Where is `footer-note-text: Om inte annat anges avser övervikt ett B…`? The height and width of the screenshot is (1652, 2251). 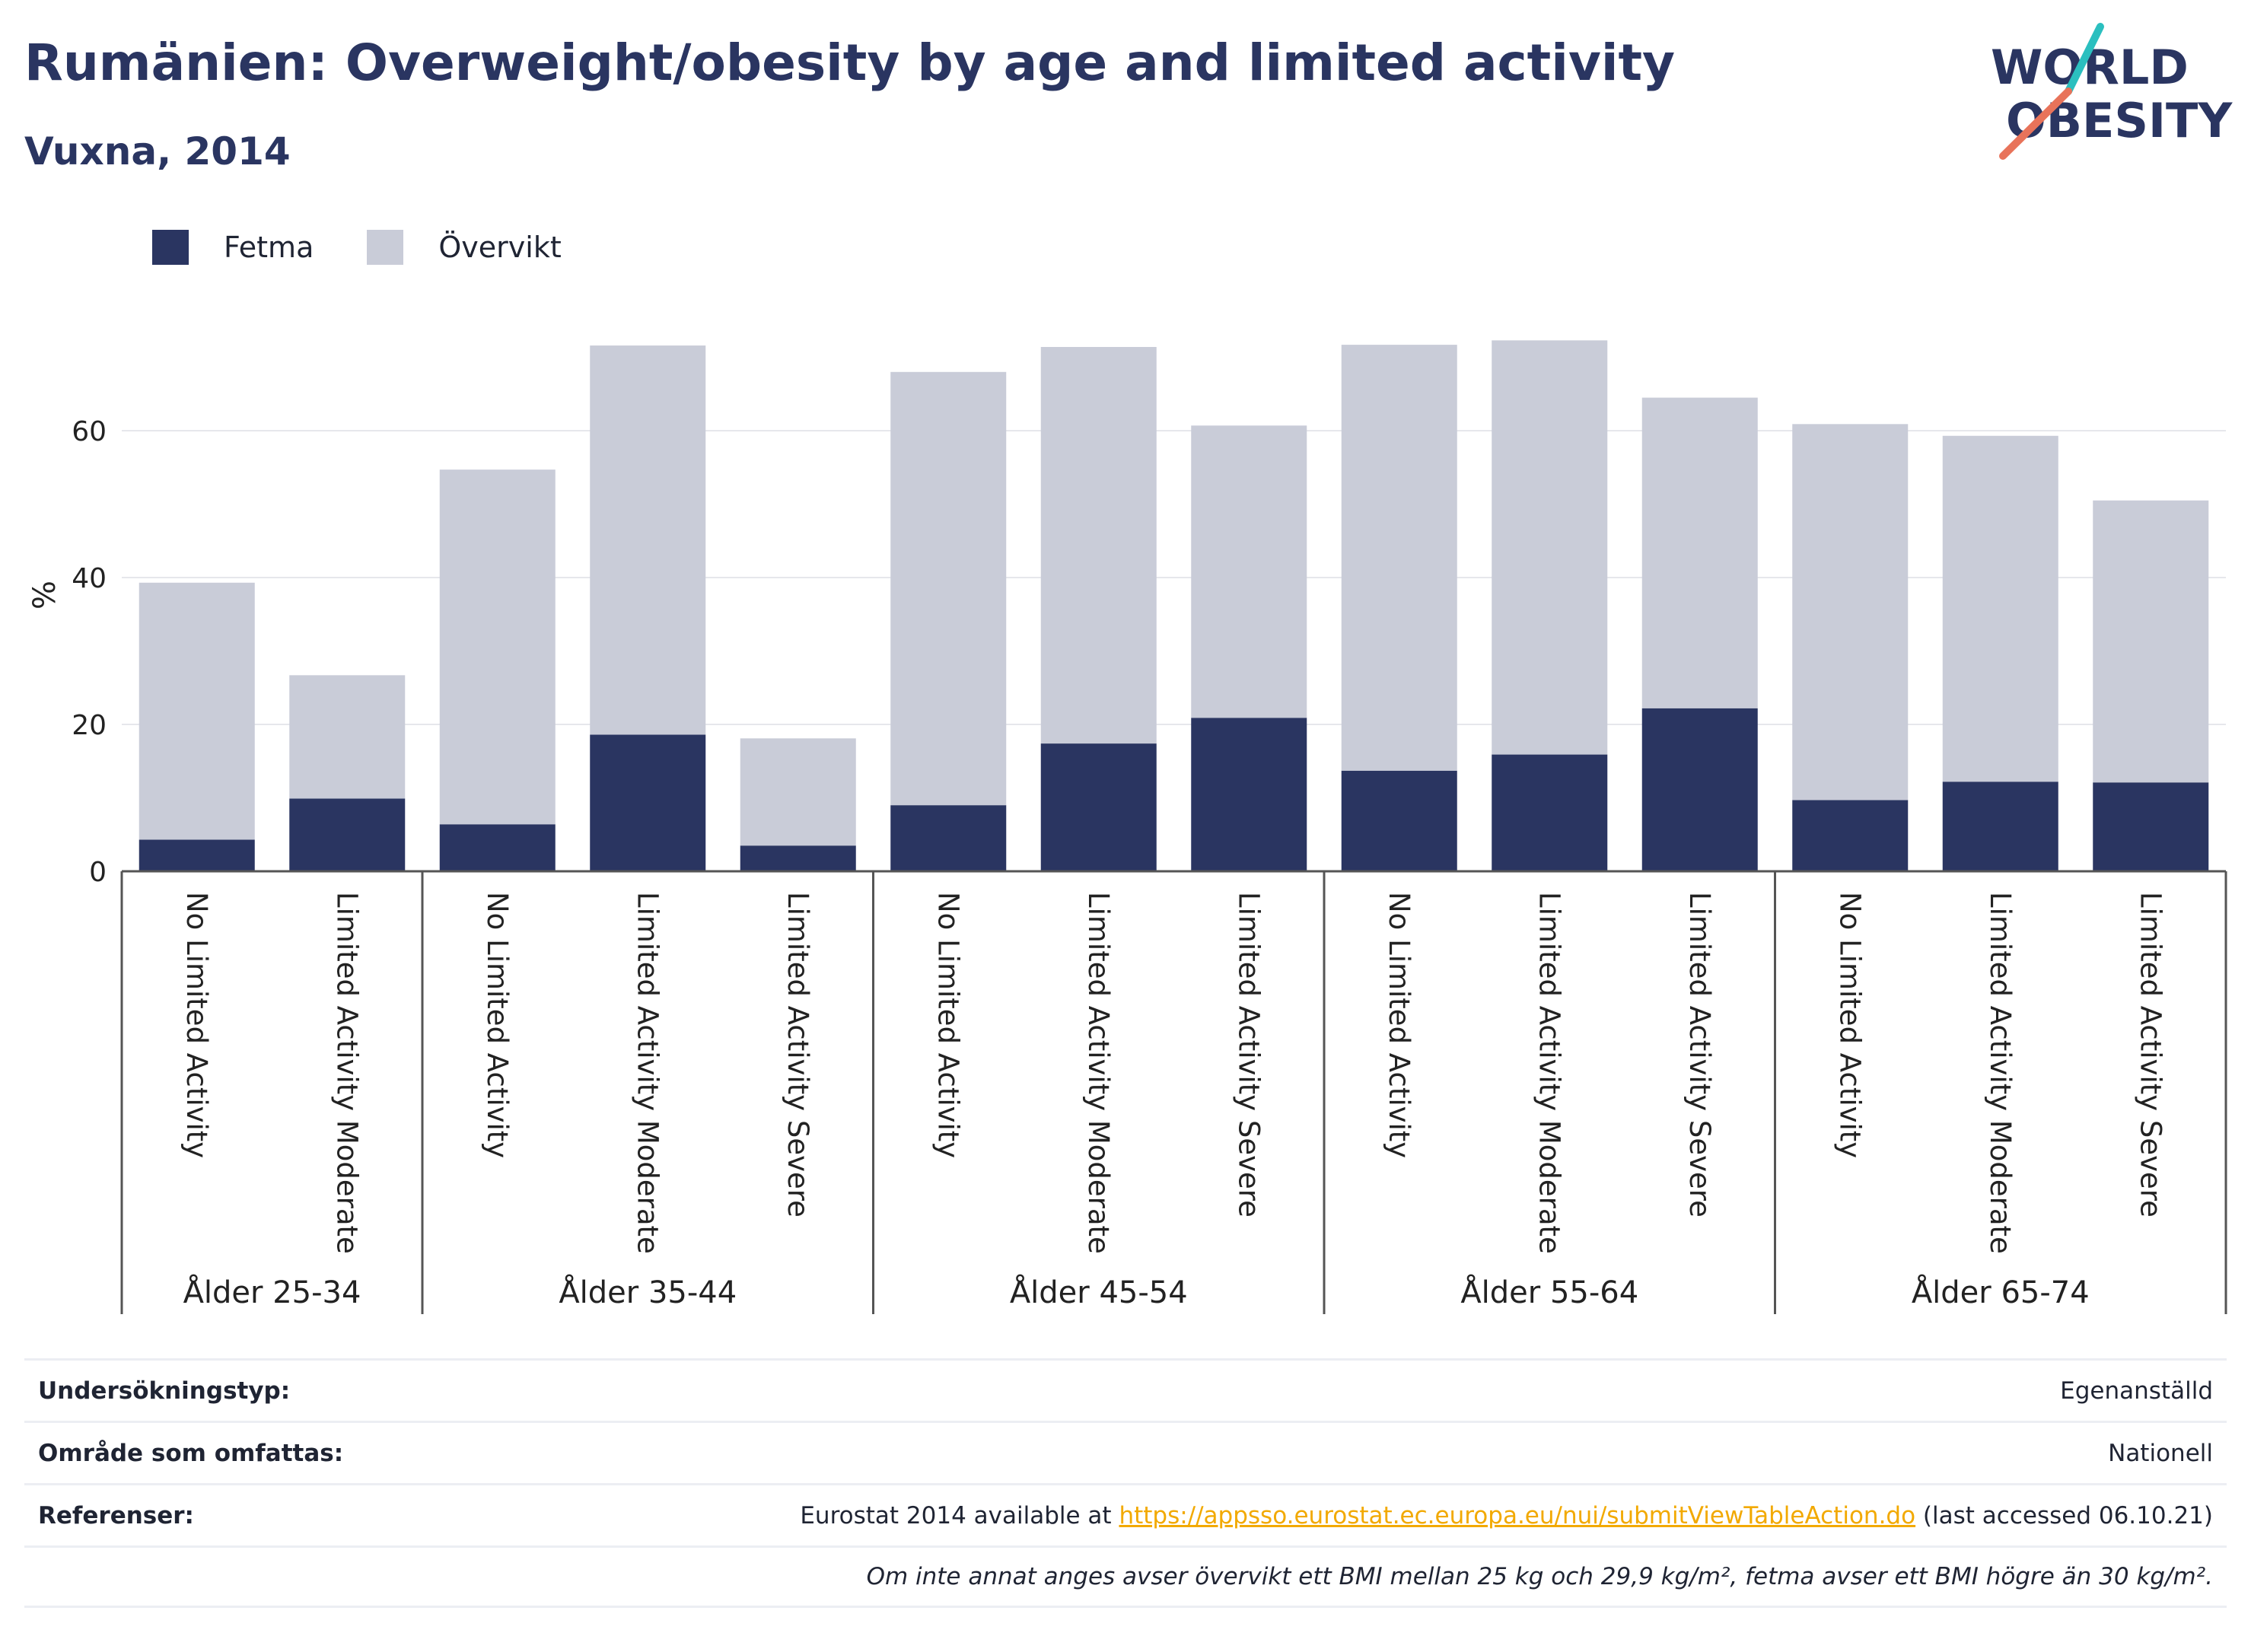
footer-note-text: Om inte annat anges avser övervikt ett B… is located at coordinates (1539, 1576).